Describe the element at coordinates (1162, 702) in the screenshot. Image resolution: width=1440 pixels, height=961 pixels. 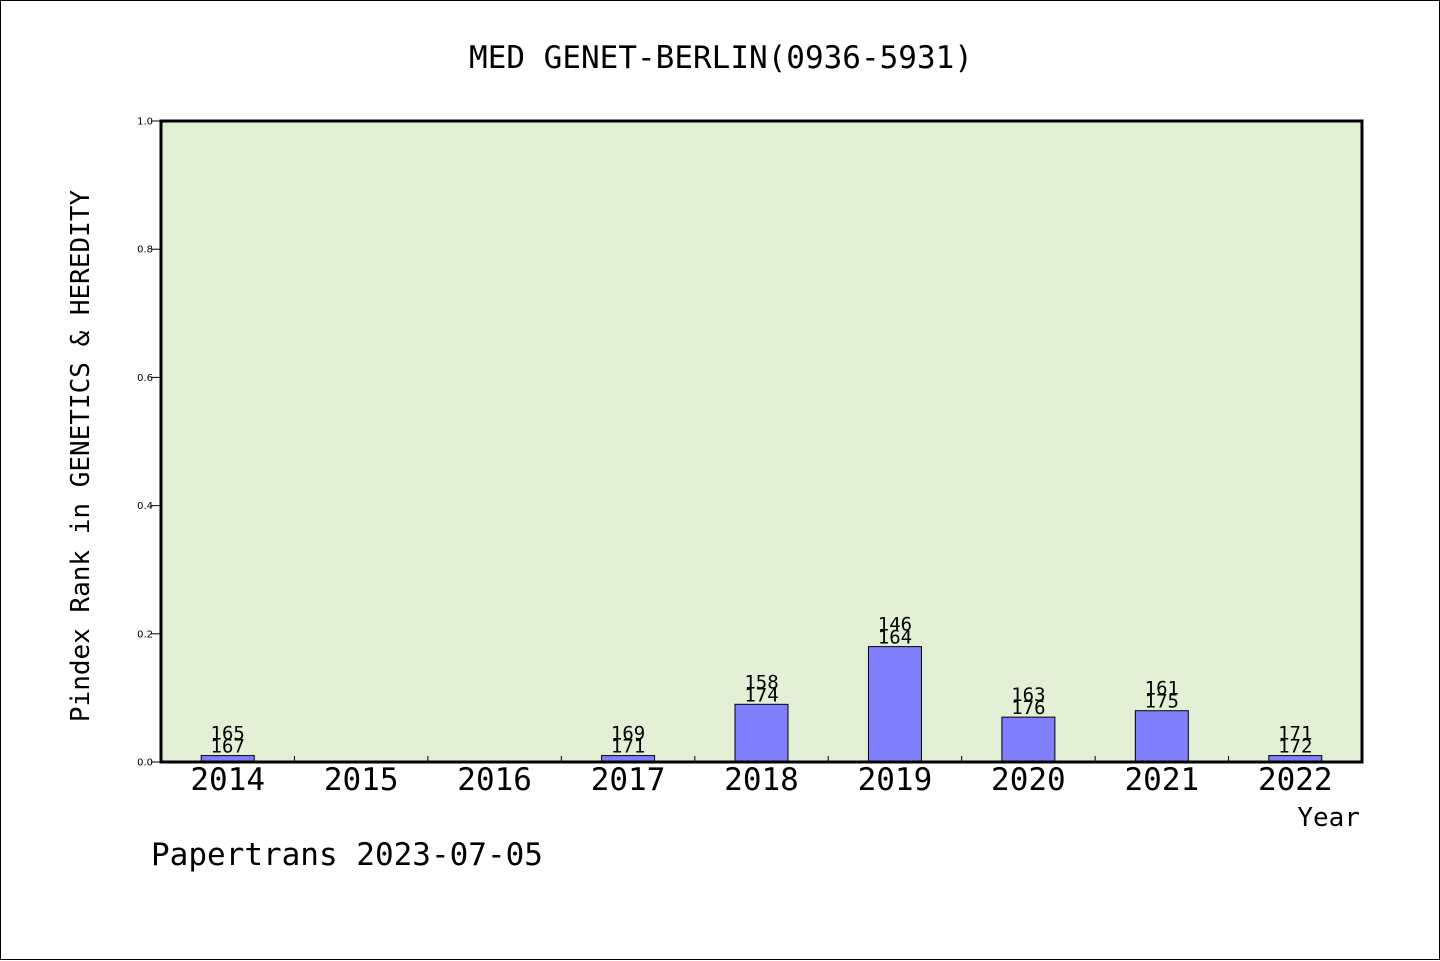
I see `data-label-lower: 175` at that location.